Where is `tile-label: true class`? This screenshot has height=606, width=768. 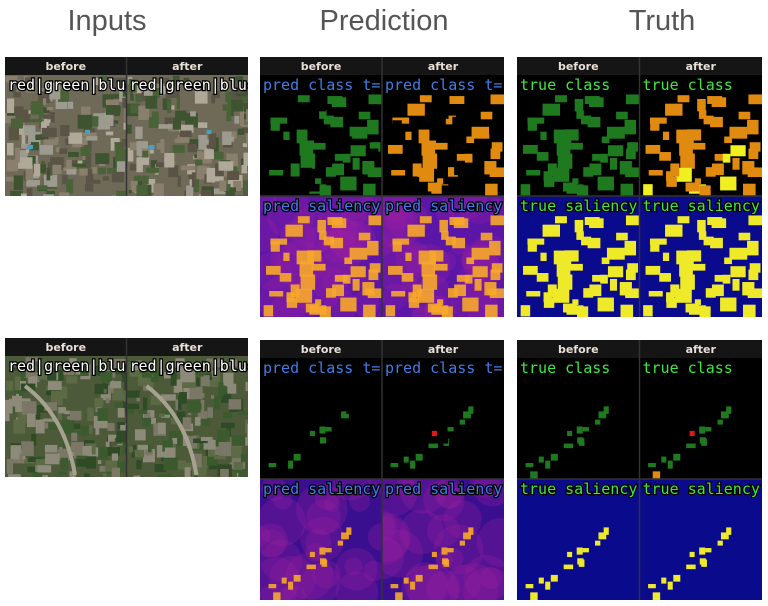
tile-label: true class is located at coordinates (565, 368).